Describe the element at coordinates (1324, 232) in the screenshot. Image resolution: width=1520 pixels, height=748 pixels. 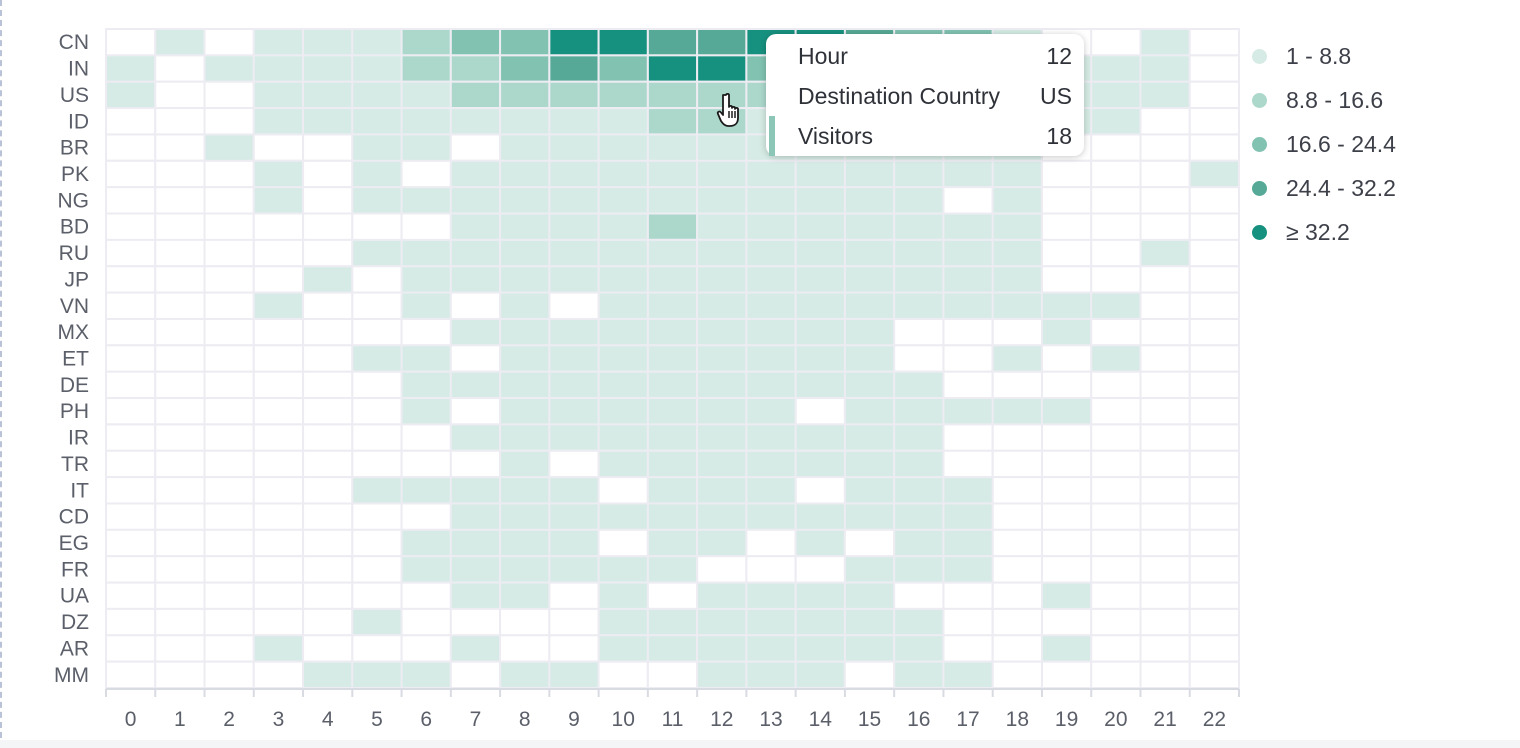
I see `legend-item: ≥ 32.2` at that location.